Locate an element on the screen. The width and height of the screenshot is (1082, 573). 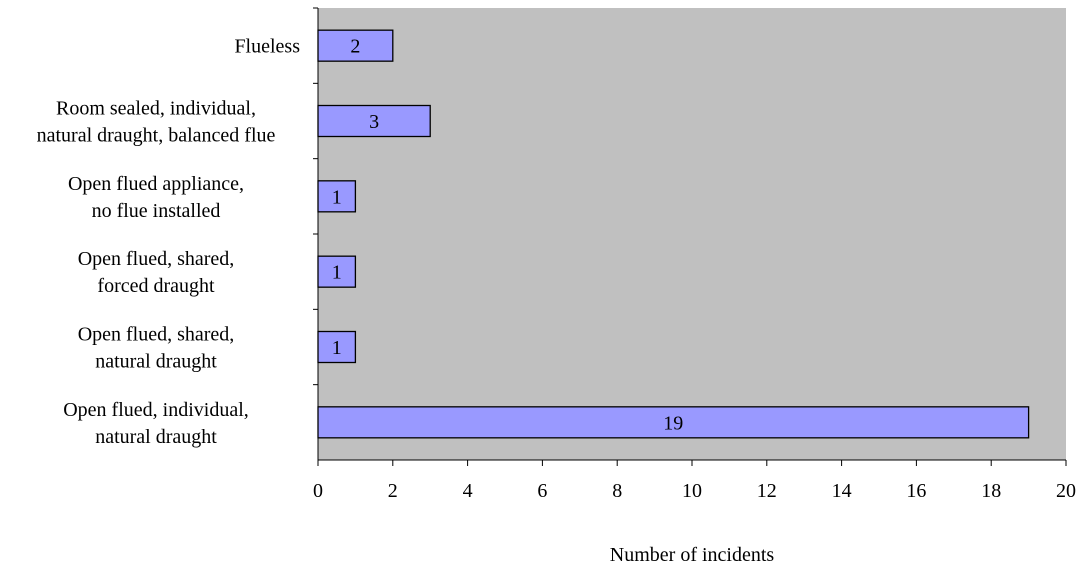
bar-value-label-4: 1 is located at coordinates (337, 348).